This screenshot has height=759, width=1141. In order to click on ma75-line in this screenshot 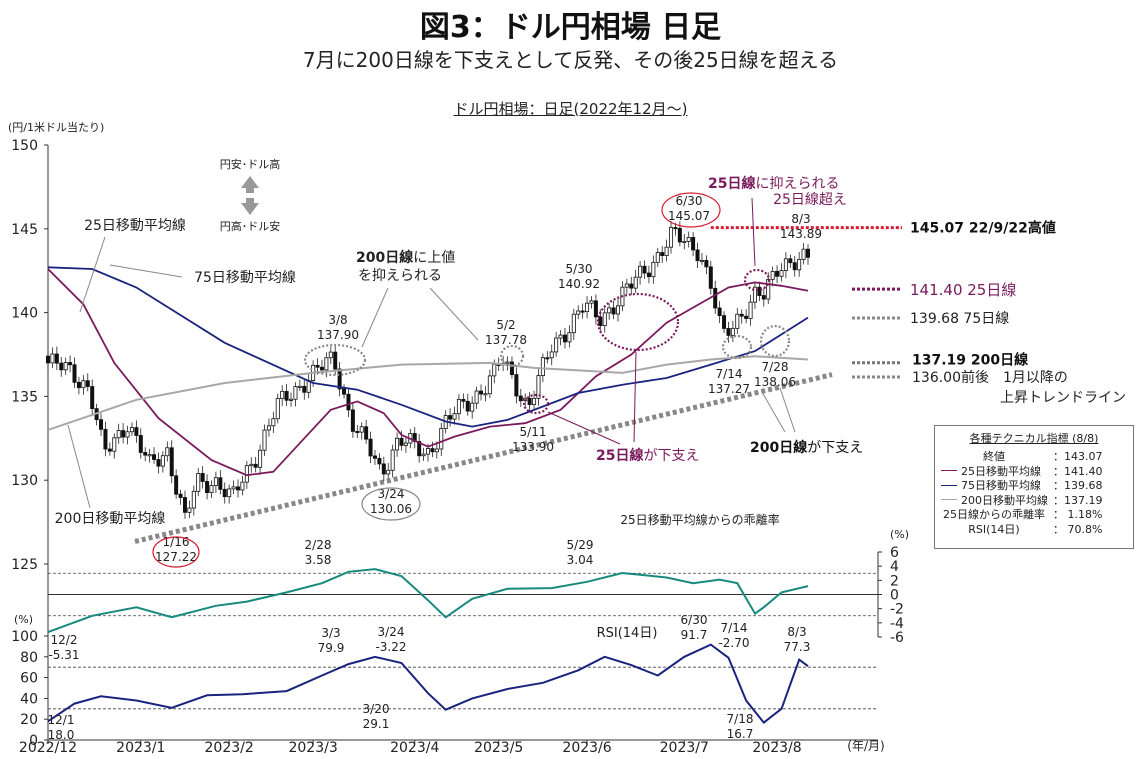, I will do `click(428, 347)`.